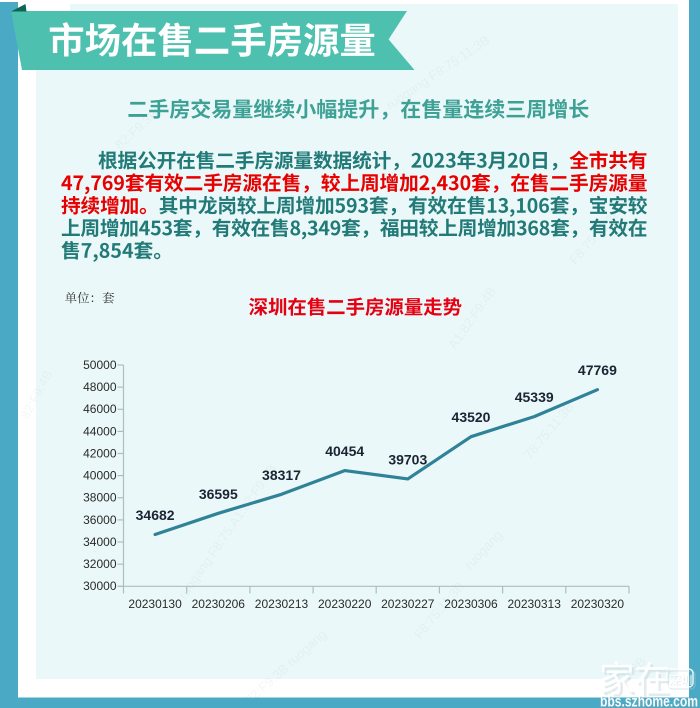  I want to click on svg-text: 20230220, so click(345, 604).